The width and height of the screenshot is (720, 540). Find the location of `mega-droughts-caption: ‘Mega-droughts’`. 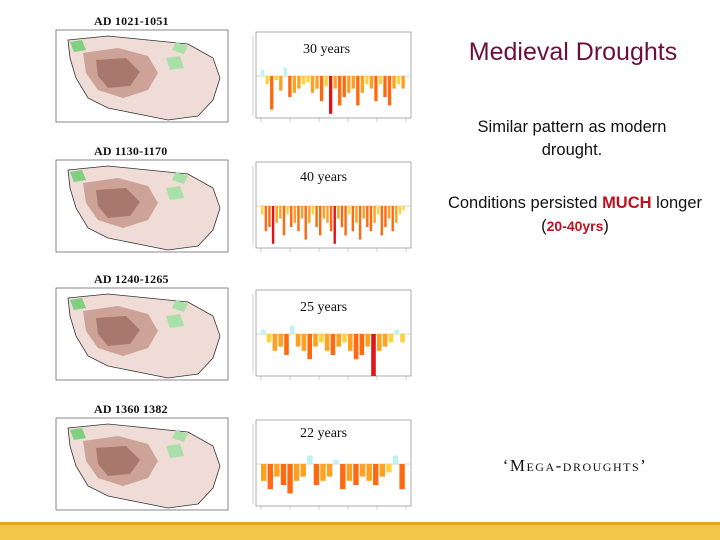

mega-droughts-caption: ‘Mega-droughts’ is located at coordinates (575, 465).